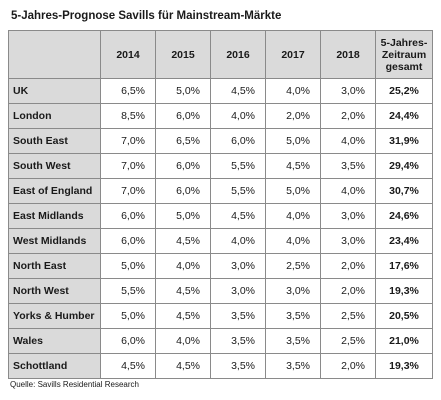 Image resolution: width=441 pixels, height=400 pixels. I want to click on value-cell-2017: 2,0%, so click(293, 116).